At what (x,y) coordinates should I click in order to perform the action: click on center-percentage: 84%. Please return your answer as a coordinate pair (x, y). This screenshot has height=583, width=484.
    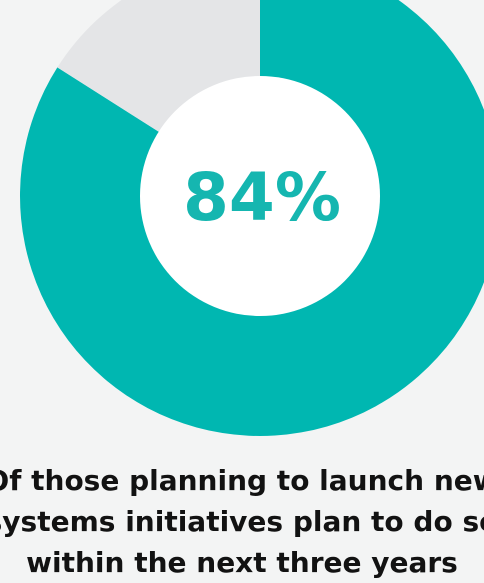
    Looking at the image, I should click on (262, 197).